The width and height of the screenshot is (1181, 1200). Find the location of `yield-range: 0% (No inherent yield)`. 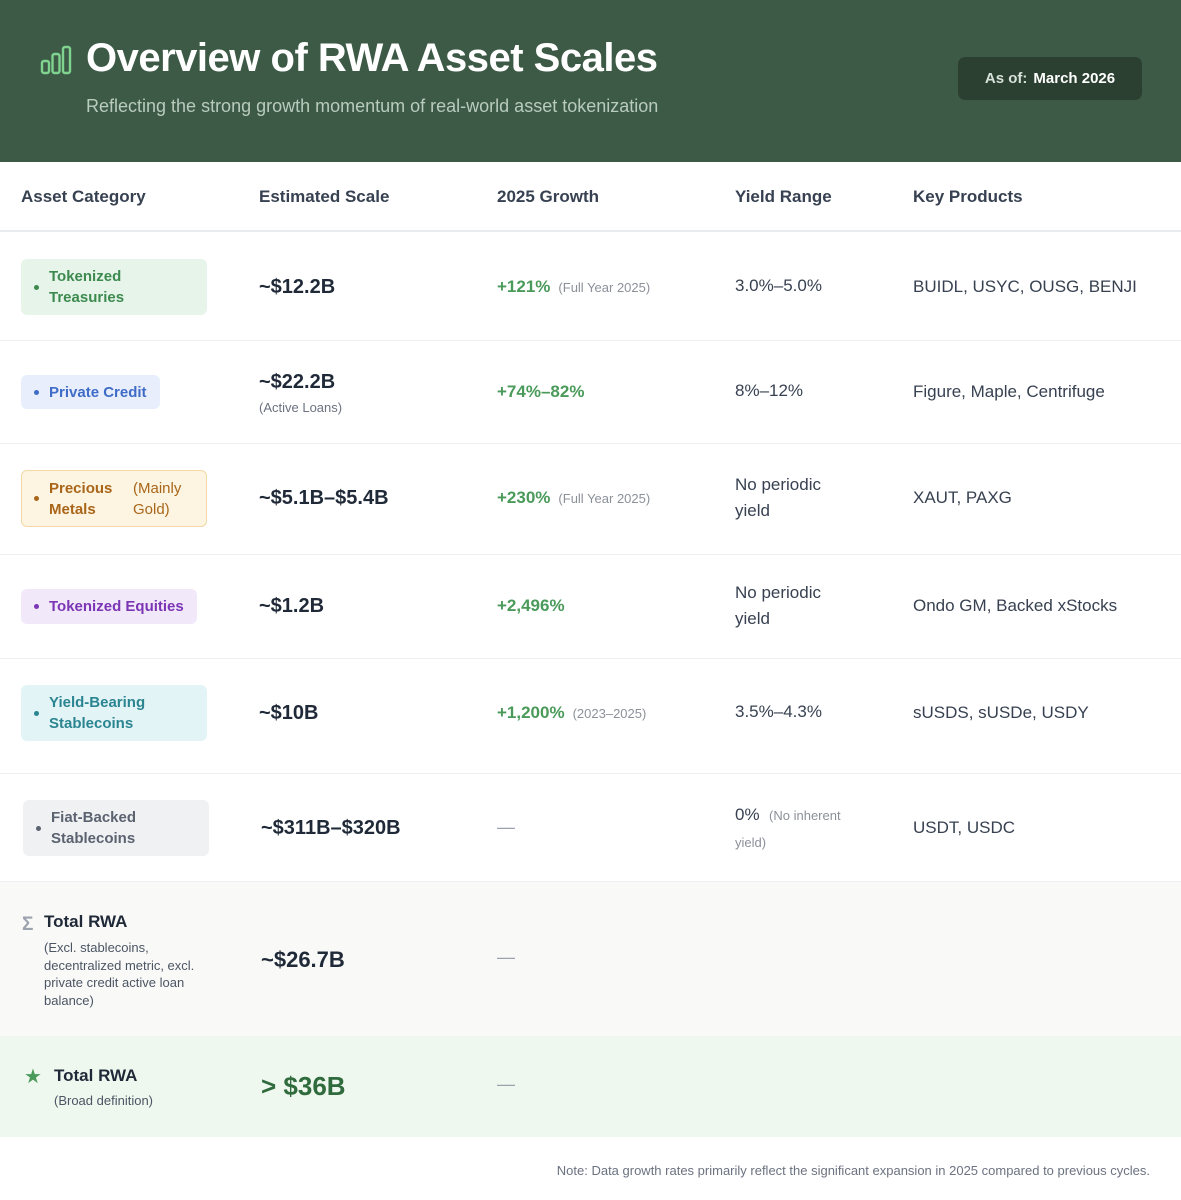

yield-range: 0% (No inherent yield) is located at coordinates (800, 829).